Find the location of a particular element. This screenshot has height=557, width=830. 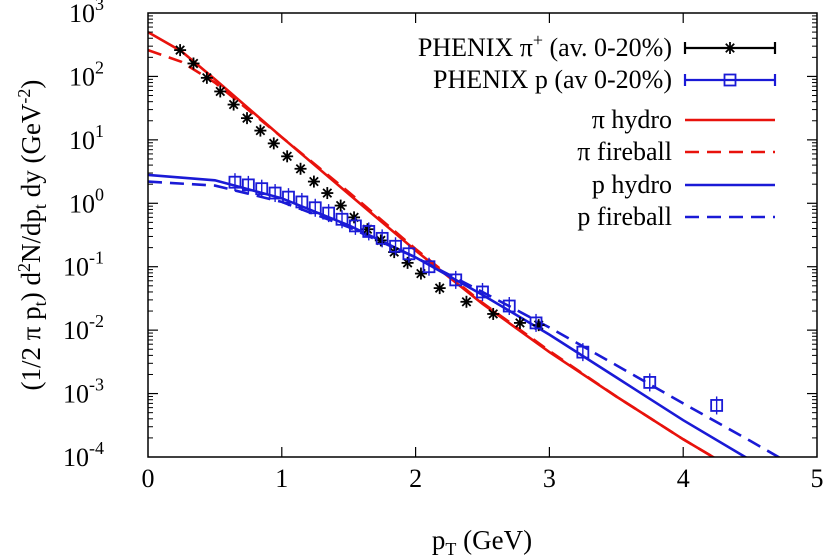

legend-label-pi-hydro: π hydro is located at coordinates (632, 119).